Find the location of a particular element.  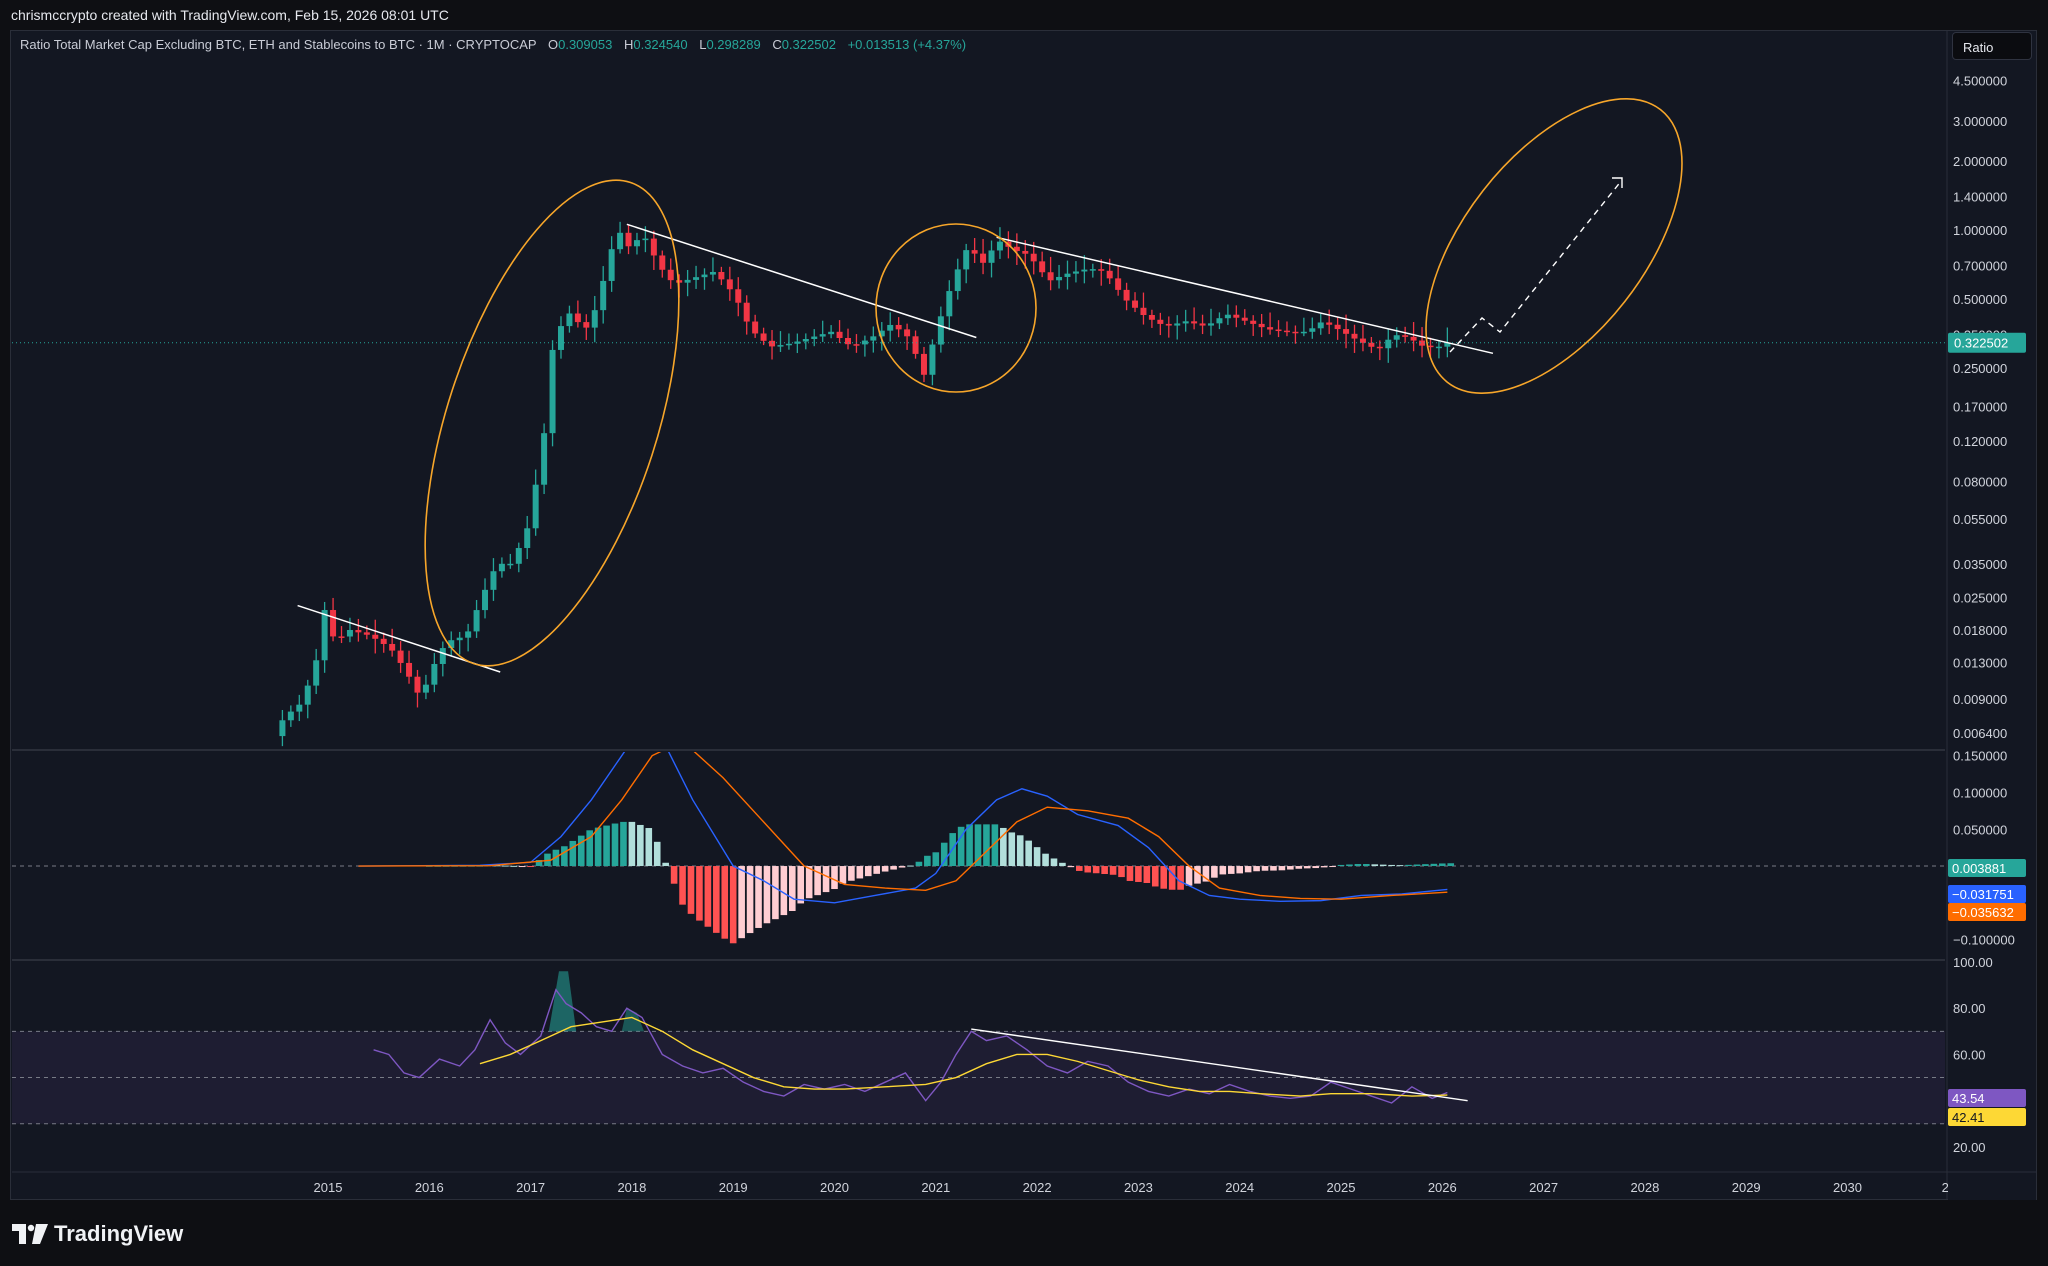

price-tick-label: 0.025000 is located at coordinates (1980, 597).